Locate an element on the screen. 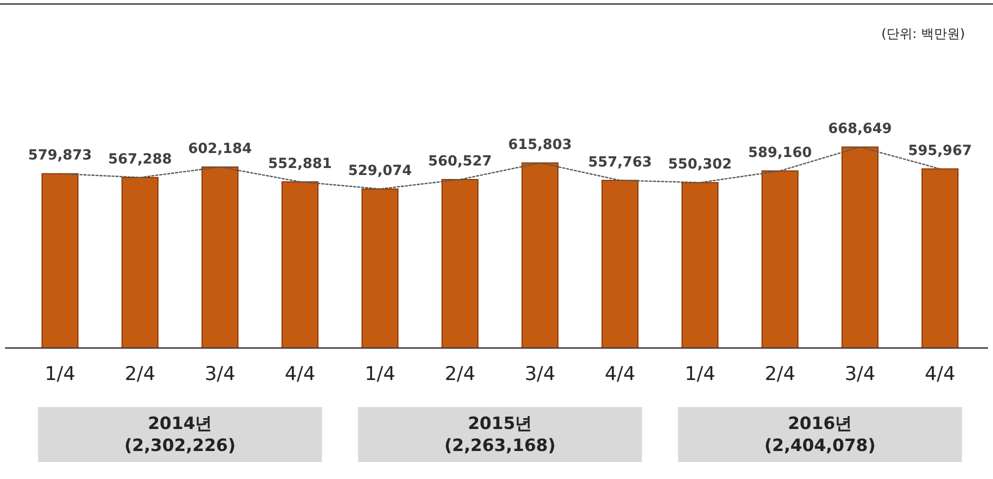 This screenshot has width=993, height=479. data-label: 550,302 is located at coordinates (700, 164).